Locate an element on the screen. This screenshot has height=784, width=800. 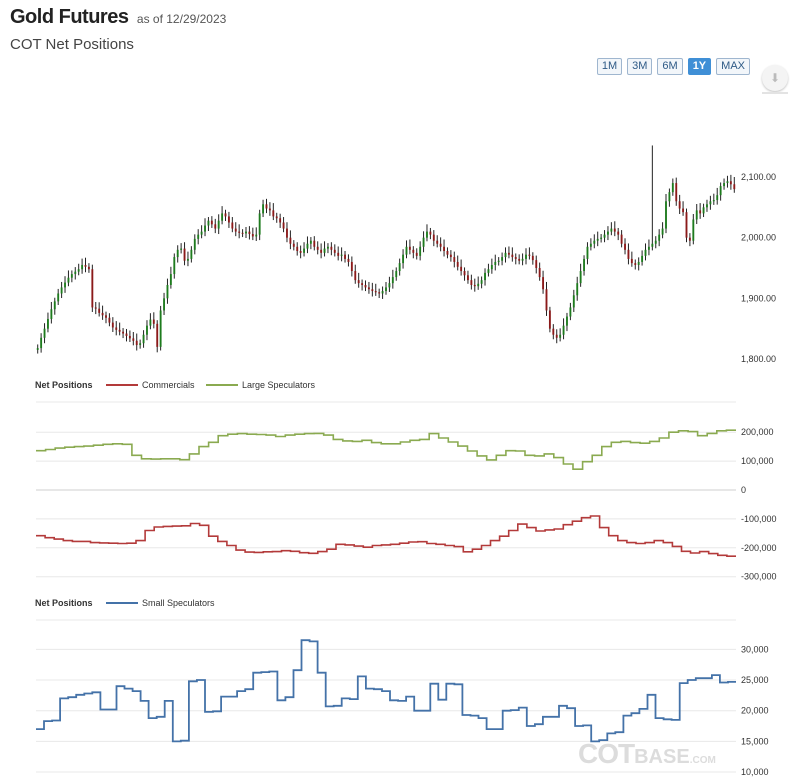
instrument-title: Gold Futures is located at coordinates (69, 17).